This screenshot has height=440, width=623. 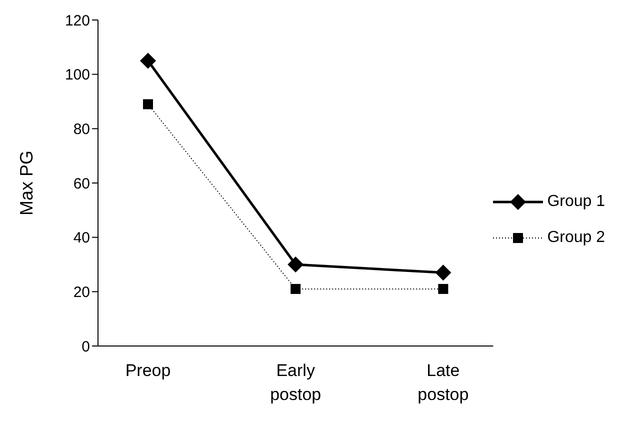 I want to click on y-tick-label: 60, so click(x=81, y=183).